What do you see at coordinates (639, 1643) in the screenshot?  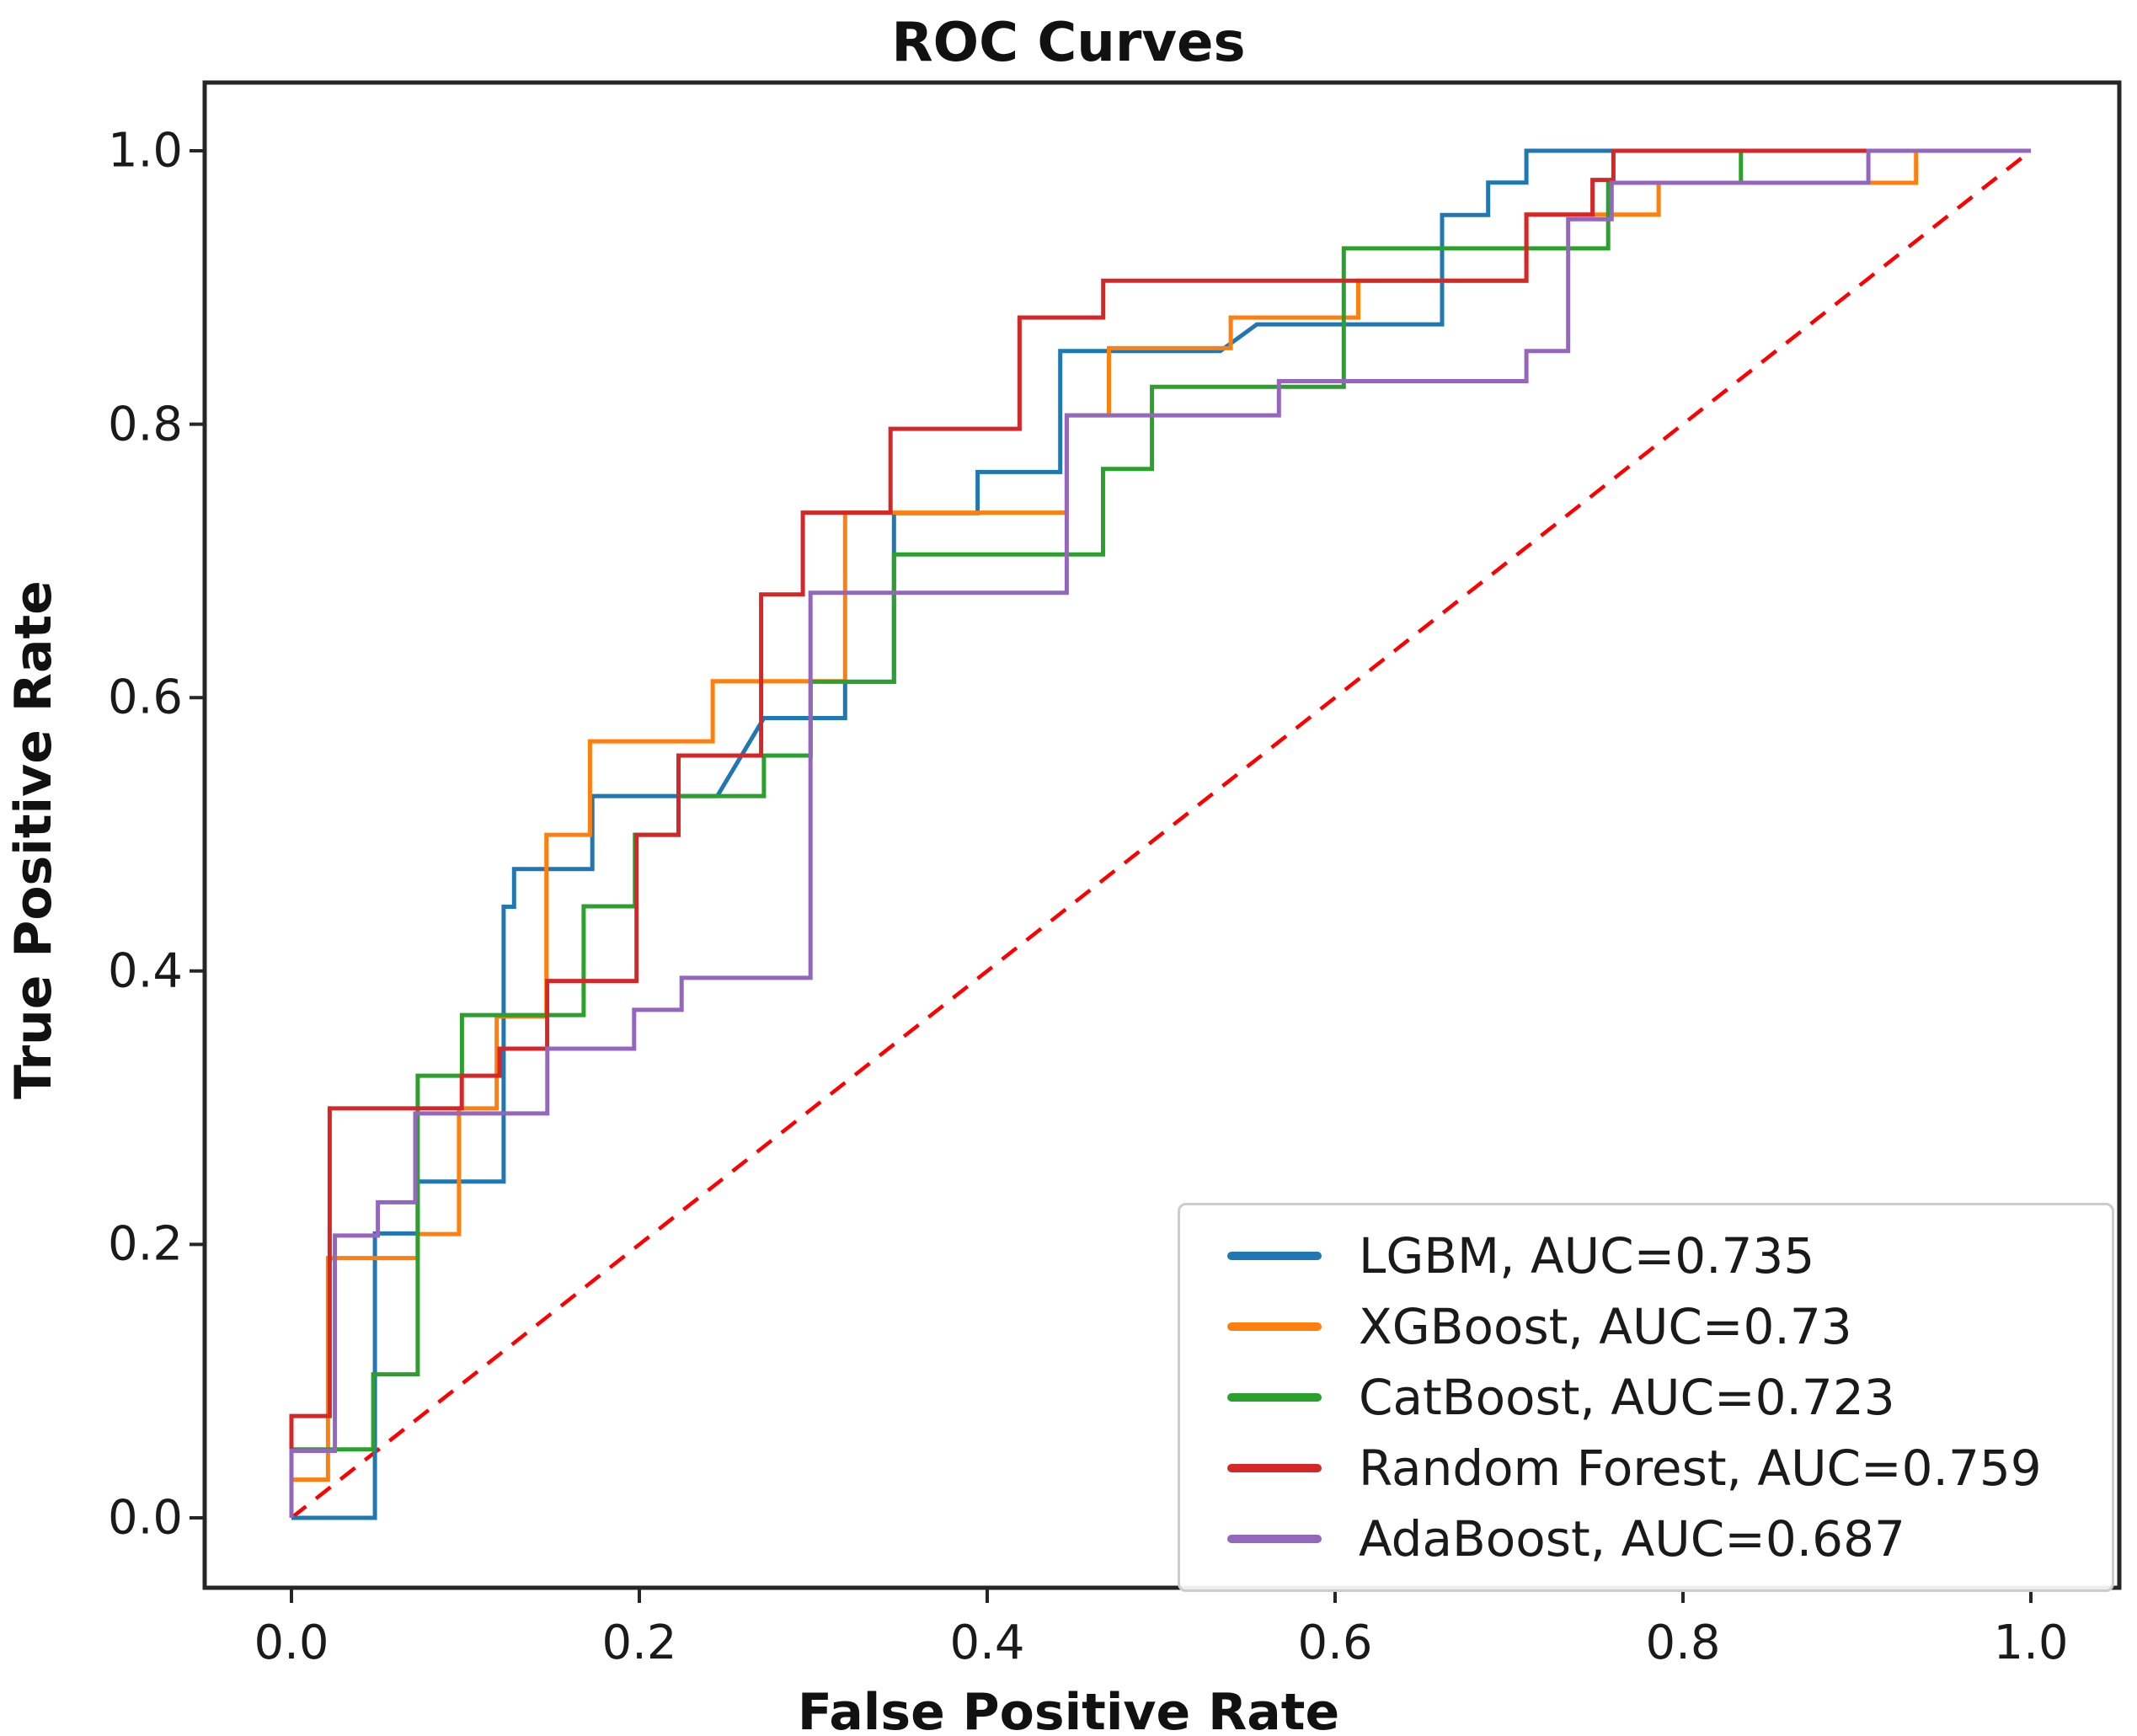 I see `x-tick-label: 0.2` at bounding box center [639, 1643].